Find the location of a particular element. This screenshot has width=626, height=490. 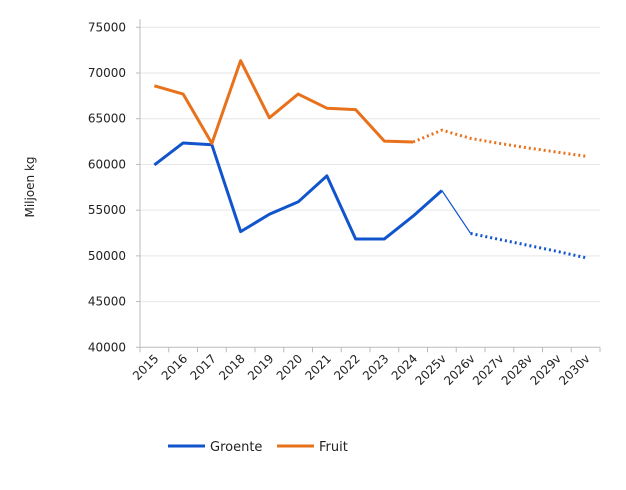

y-axis-title: Miljoen kg is located at coordinates (30, 186).